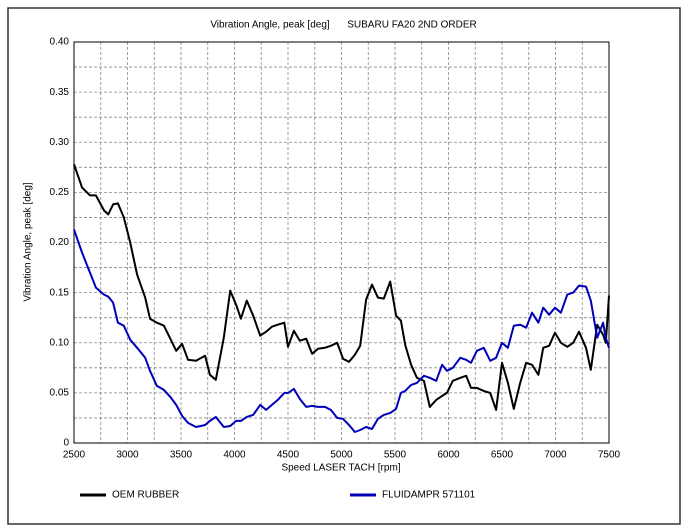  What do you see at coordinates (234, 455) in the screenshot?
I see `x-tick-label: 4000` at bounding box center [234, 455].